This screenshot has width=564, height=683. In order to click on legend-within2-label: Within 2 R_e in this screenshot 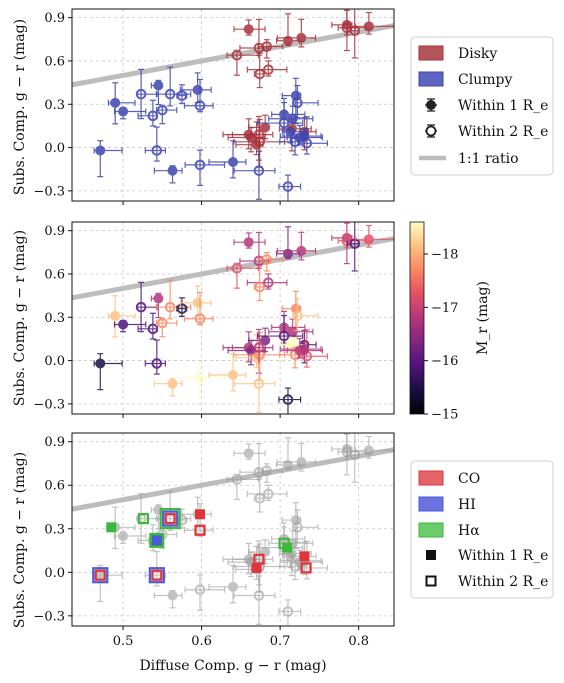, I will do `click(503, 132)`.